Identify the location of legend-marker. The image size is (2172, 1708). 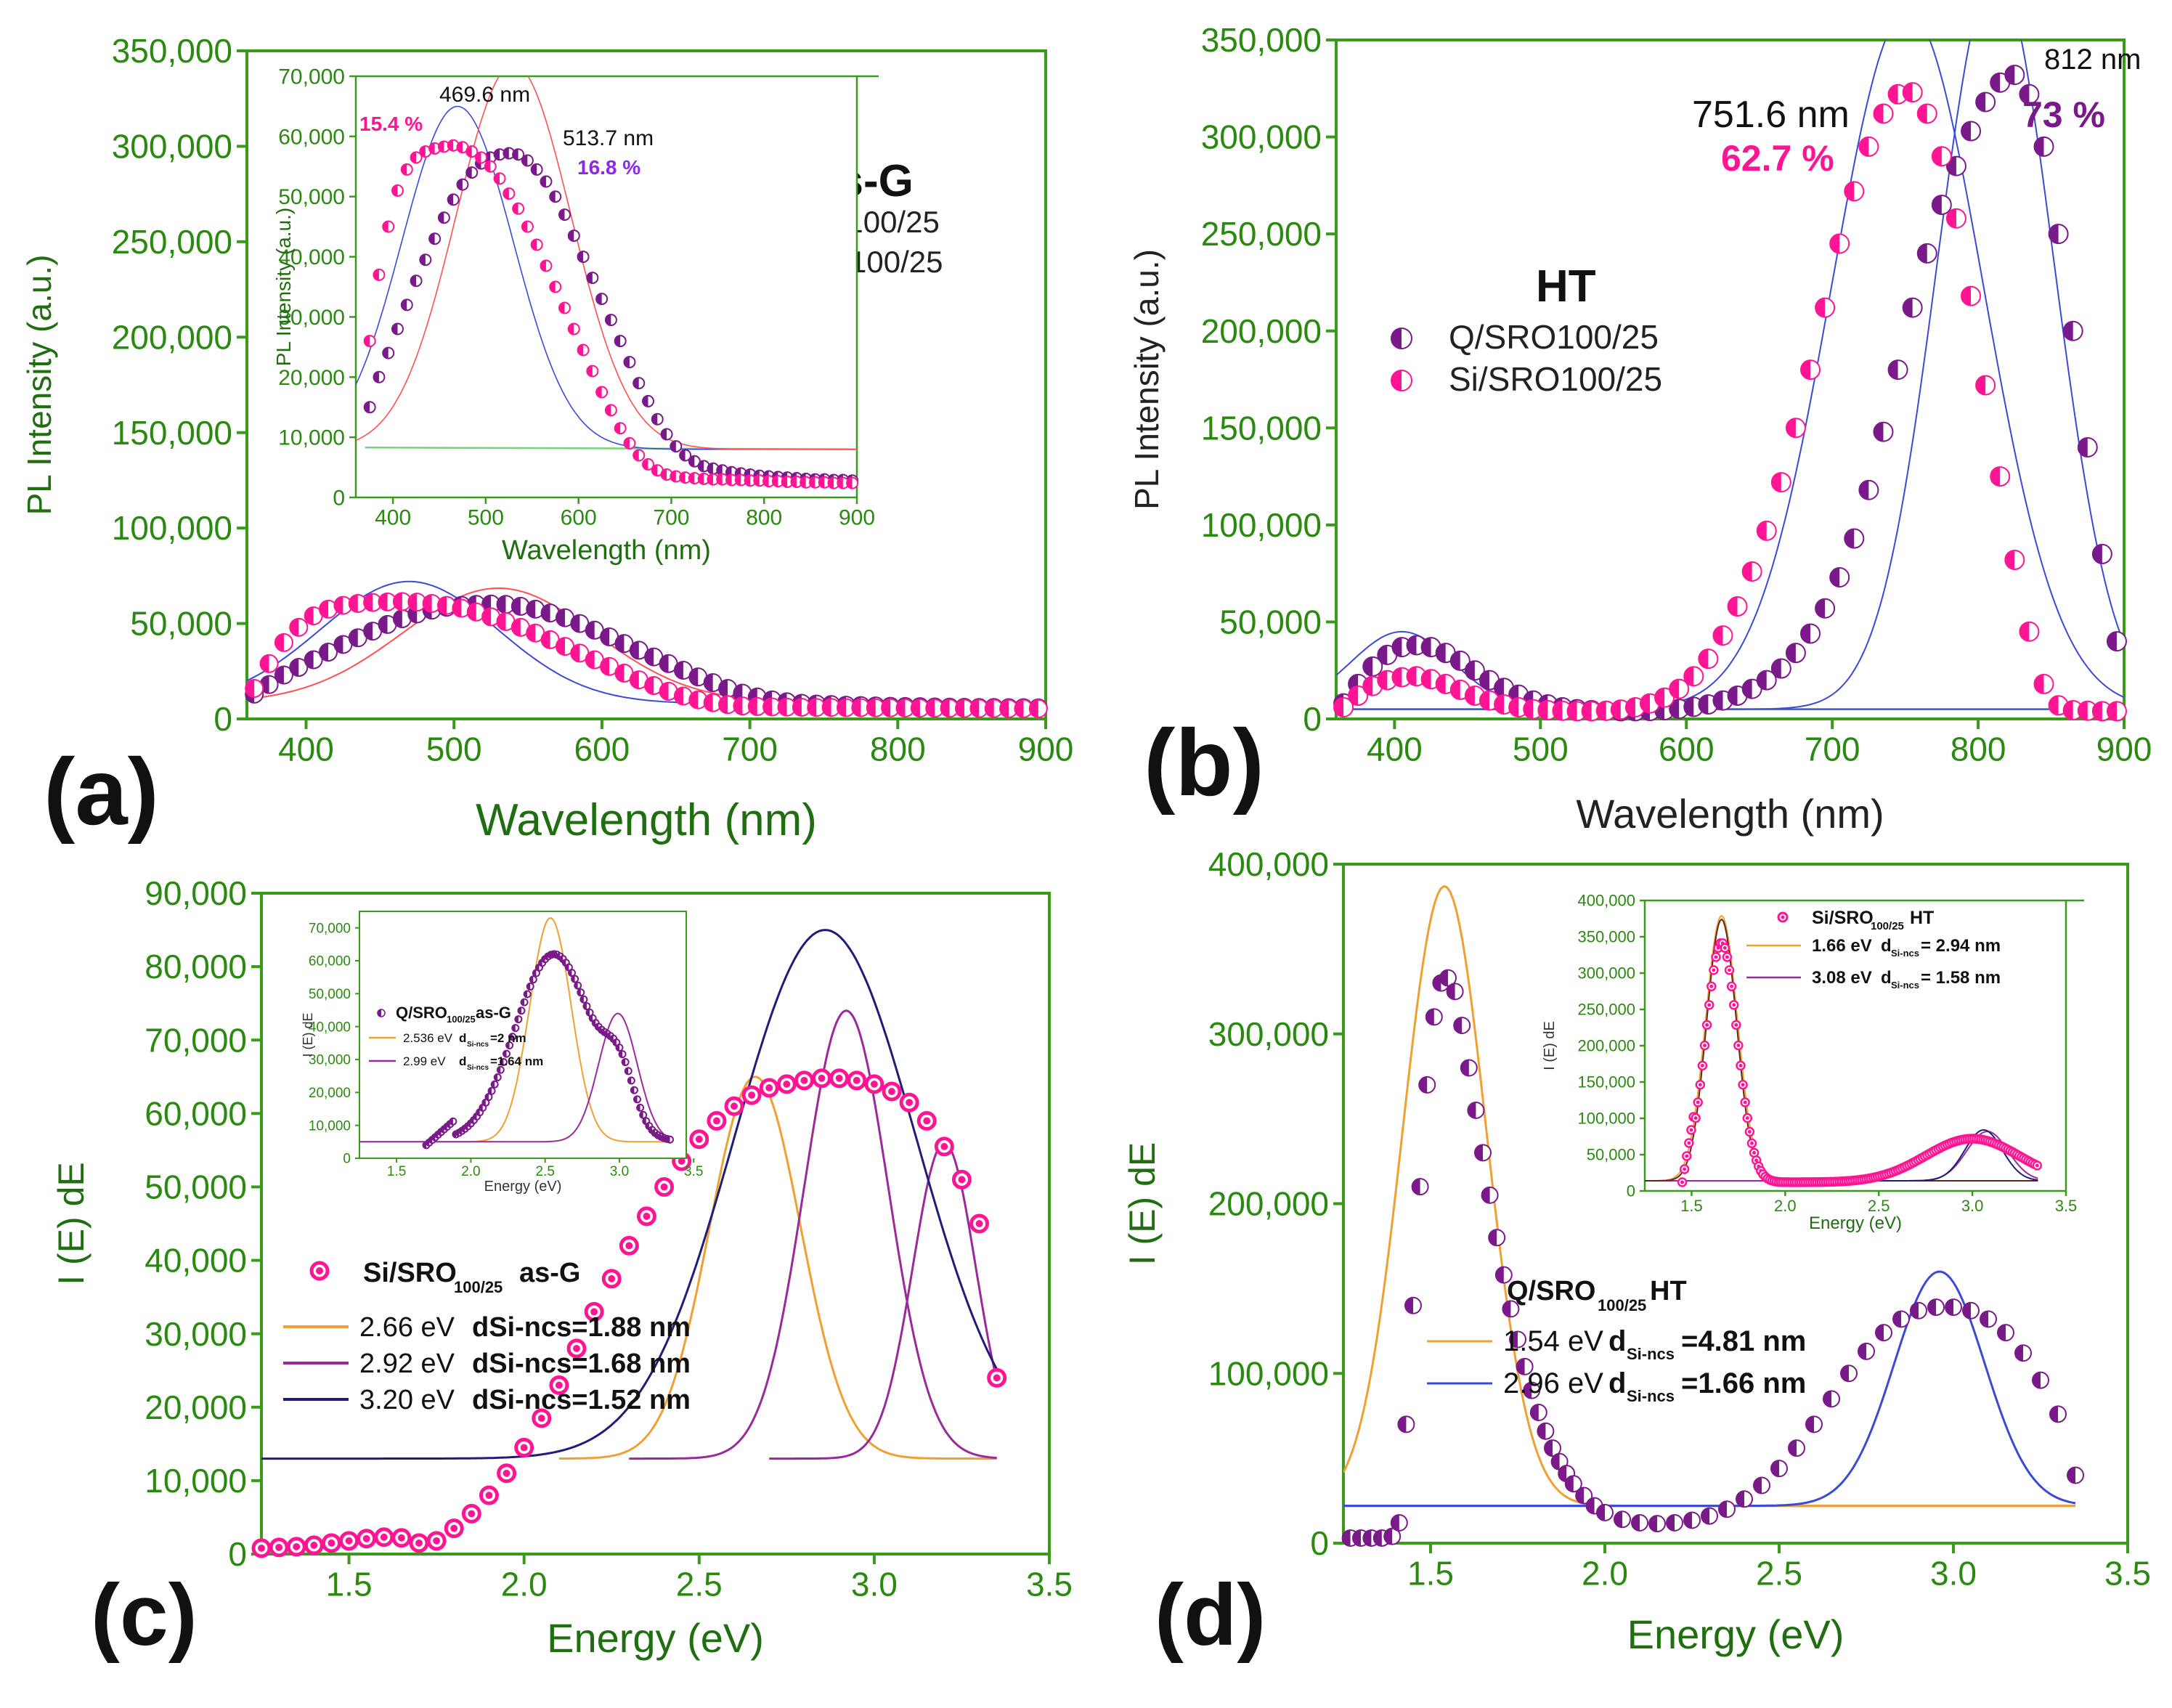
(1401, 338).